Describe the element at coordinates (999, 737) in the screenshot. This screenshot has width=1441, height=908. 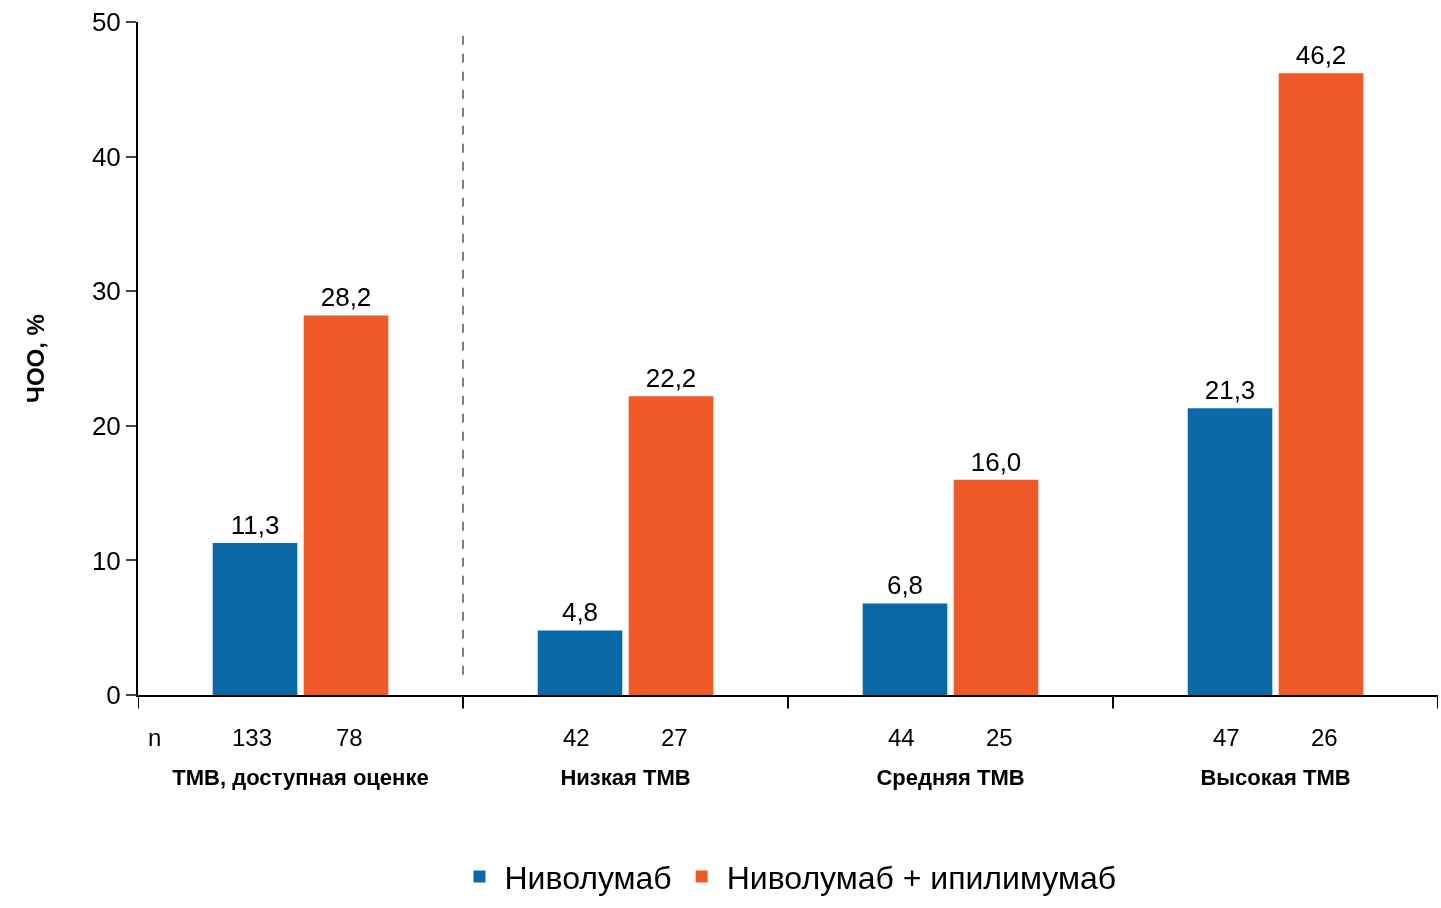
I see `text: 25` at that location.